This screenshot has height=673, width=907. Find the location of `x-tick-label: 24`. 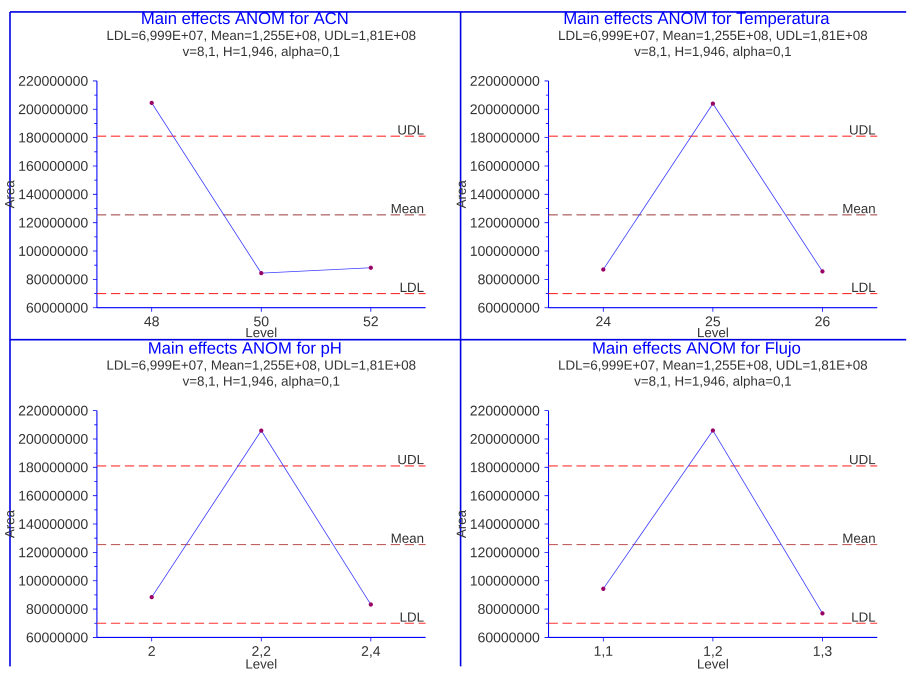

x-tick-label: 24 is located at coordinates (603, 321).